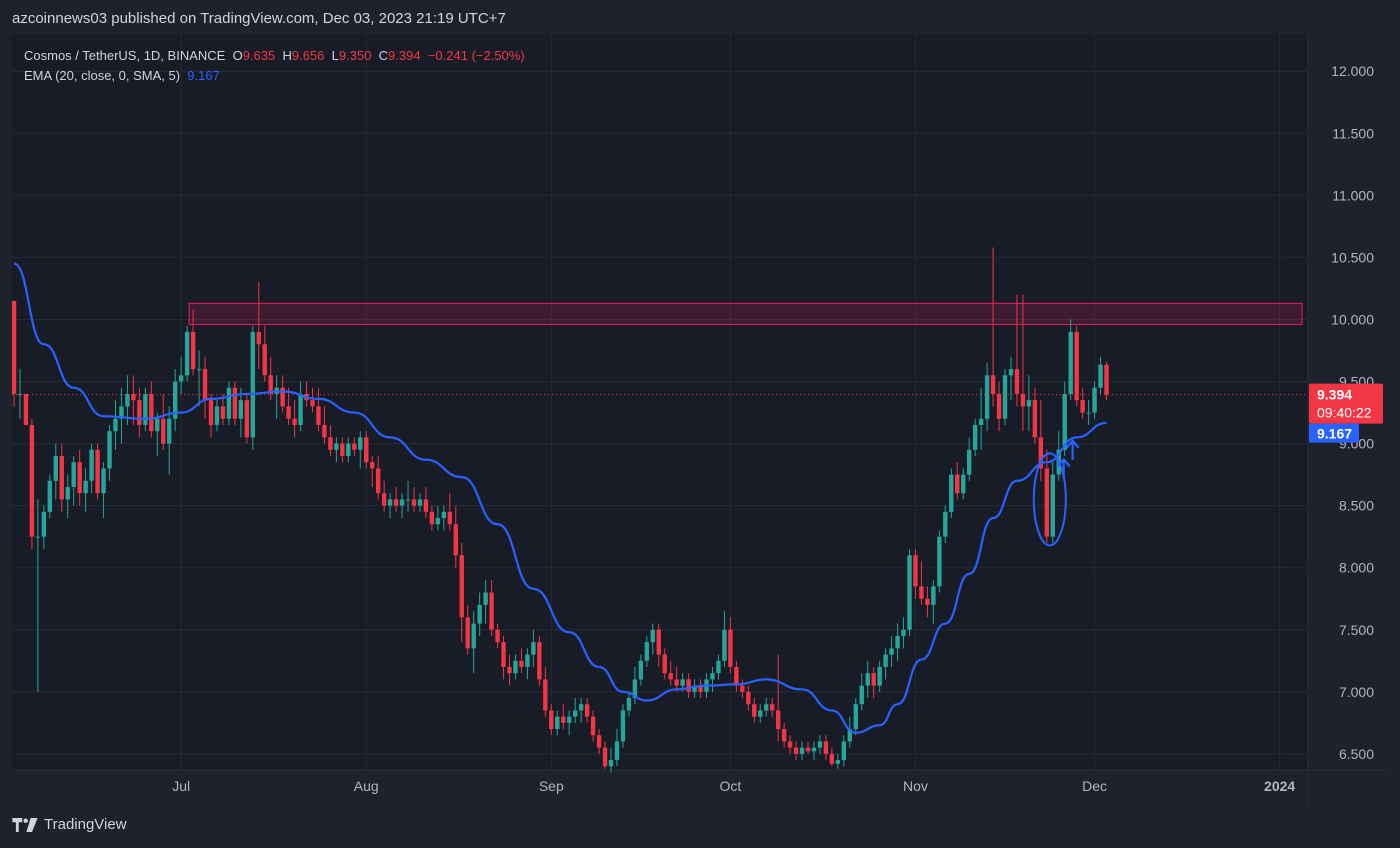 The height and width of the screenshot is (848, 1400). What do you see at coordinates (1353, 133) in the screenshot?
I see `price-tick-label: 11.500` at bounding box center [1353, 133].